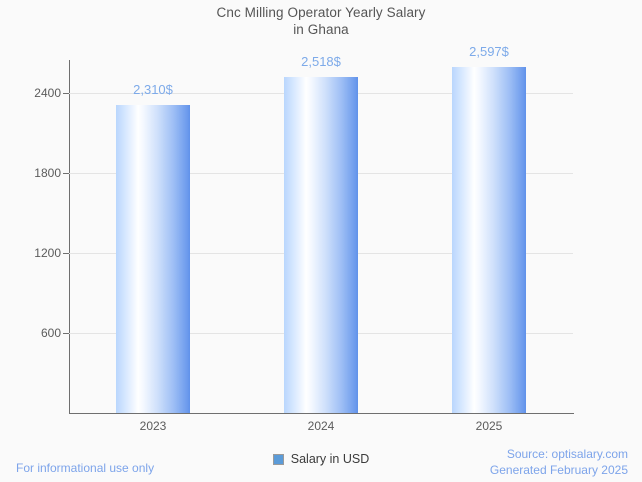  I want to click on x-axis-line, so click(321, 413).